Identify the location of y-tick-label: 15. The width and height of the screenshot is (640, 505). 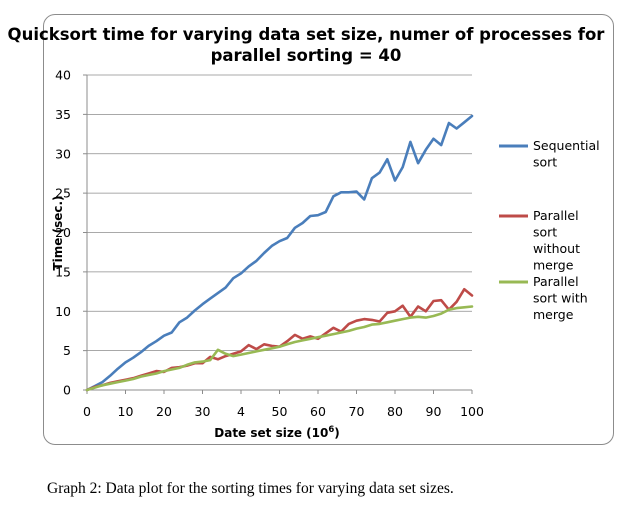
(63, 271).